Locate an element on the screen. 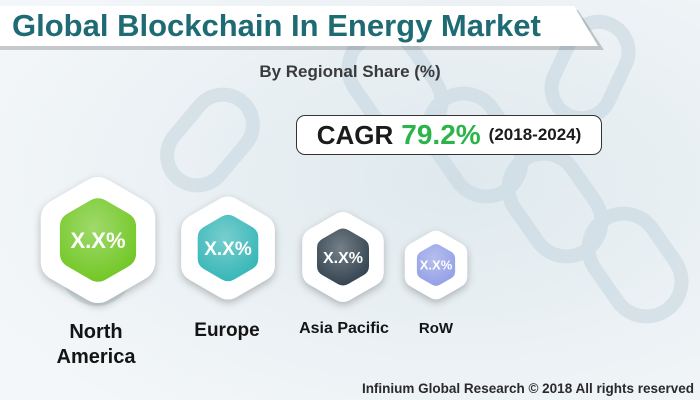 Image resolution: width=700 pixels, height=400 pixels. value-label-asia-pacific: X.X% is located at coordinates (343, 258).